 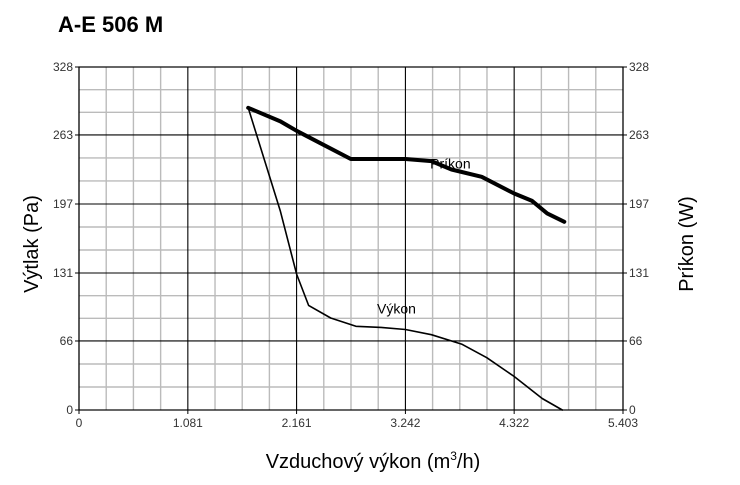 I want to click on x-tick-label: 1.081, so click(x=188, y=423).